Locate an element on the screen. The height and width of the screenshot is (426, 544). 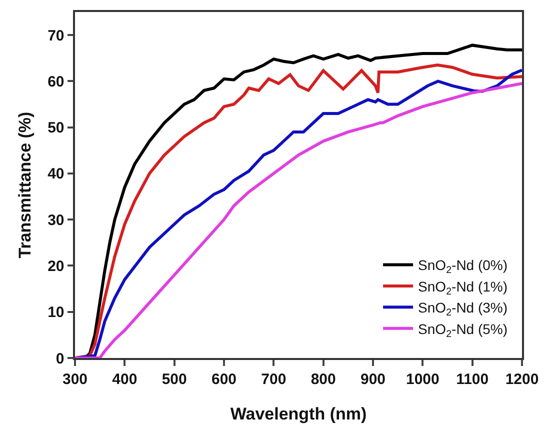
x-tick-label: 400 is located at coordinates (125, 379).